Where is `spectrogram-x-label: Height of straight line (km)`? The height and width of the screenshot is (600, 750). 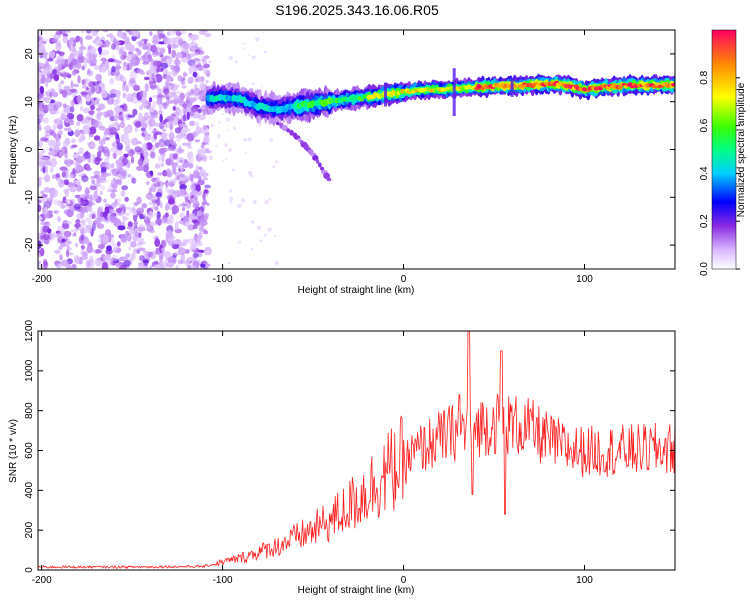 spectrogram-x-label: Height of straight line (km) is located at coordinates (356, 290).